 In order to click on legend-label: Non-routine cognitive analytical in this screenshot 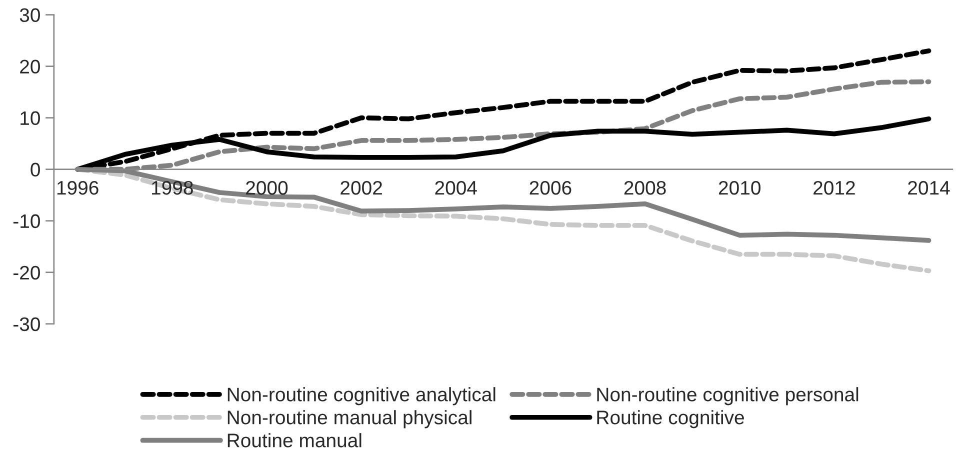, I will do `click(362, 396)`.